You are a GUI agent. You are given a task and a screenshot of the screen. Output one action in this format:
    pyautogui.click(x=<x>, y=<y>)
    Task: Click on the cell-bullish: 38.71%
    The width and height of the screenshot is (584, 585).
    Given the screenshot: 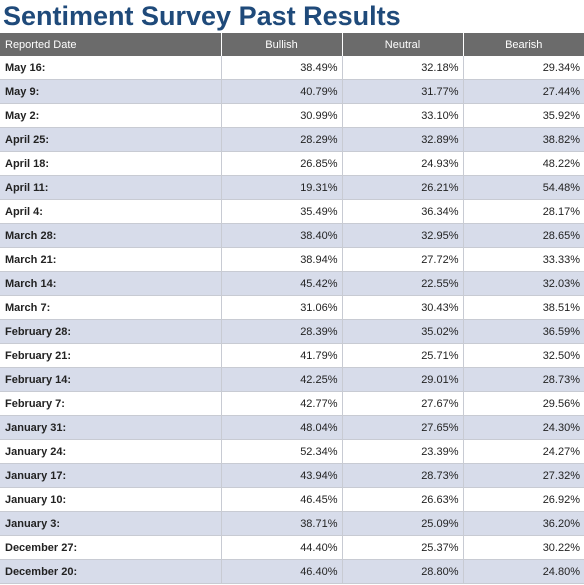 What is the action you would take?
    pyautogui.click(x=282, y=523)
    